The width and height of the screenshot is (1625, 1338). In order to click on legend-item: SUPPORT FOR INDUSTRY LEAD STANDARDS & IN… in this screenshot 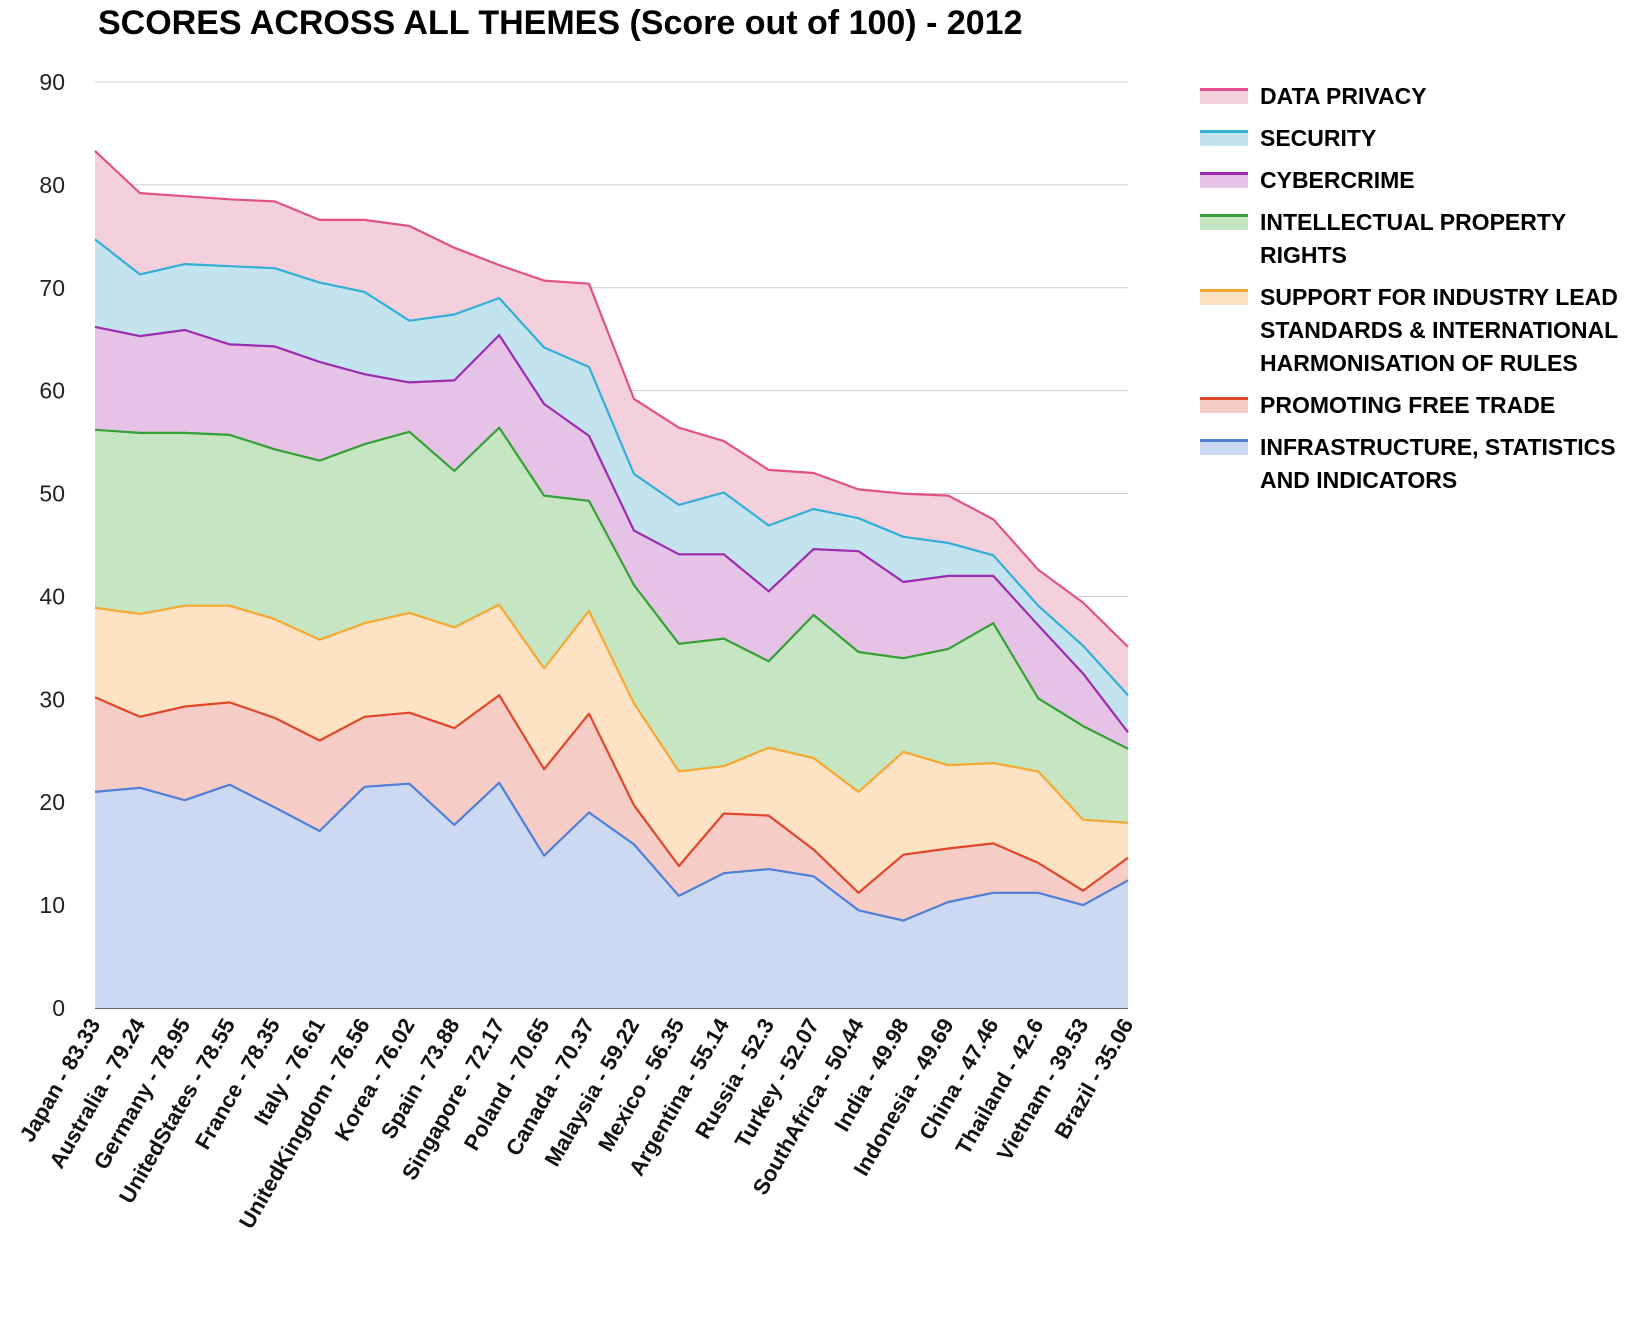, I will do `click(1410, 330)`.